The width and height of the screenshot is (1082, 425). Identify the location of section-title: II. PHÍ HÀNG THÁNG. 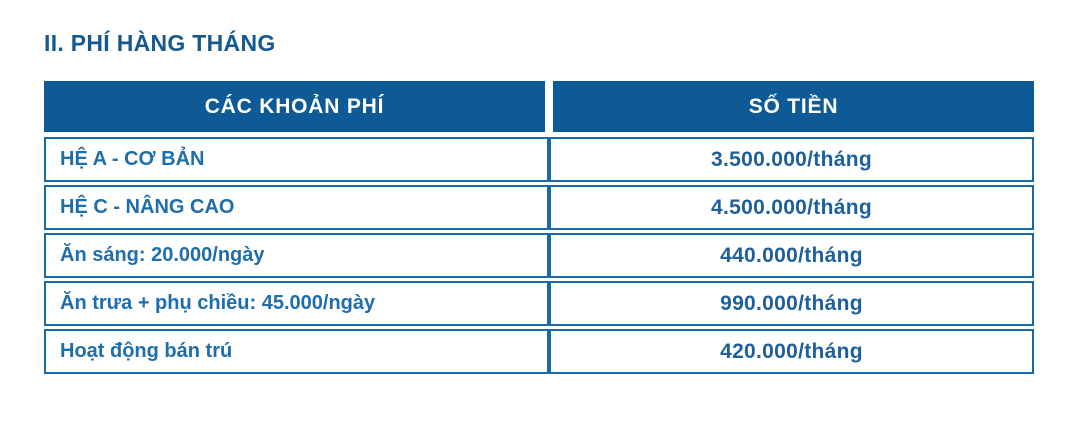
(160, 43).